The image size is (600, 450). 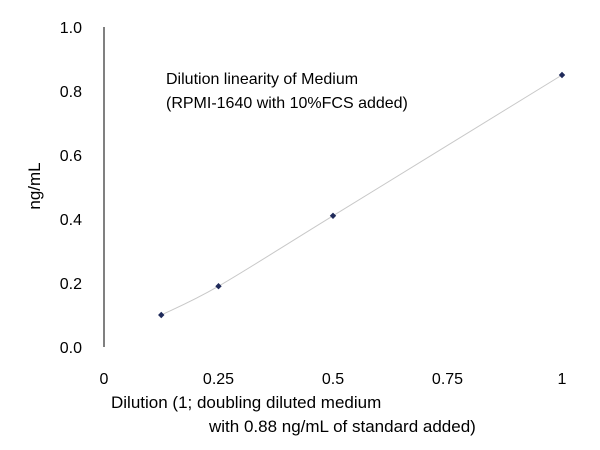 I want to click on x-tick-label: 1, so click(x=562, y=379).